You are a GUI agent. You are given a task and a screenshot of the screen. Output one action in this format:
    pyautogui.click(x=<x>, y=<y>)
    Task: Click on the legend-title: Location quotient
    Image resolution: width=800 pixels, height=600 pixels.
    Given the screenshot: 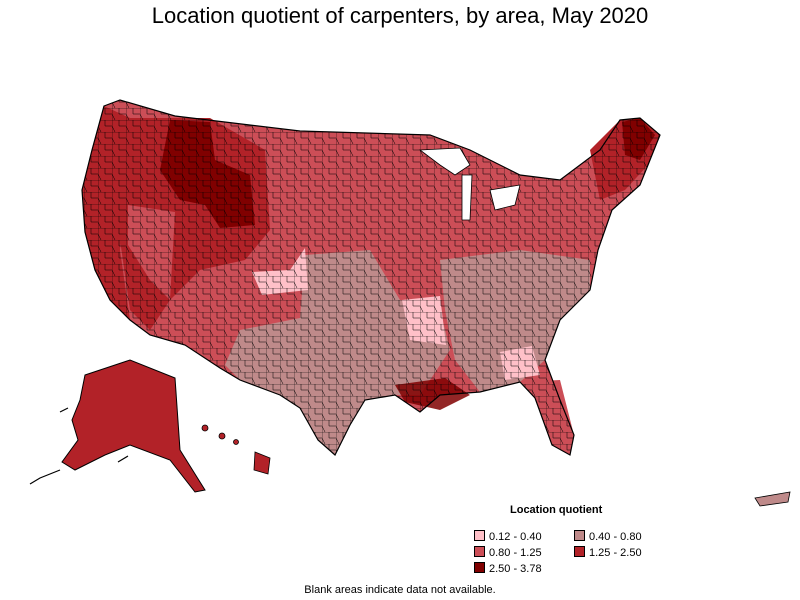 What is the action you would take?
    pyautogui.click(x=556, y=510)
    